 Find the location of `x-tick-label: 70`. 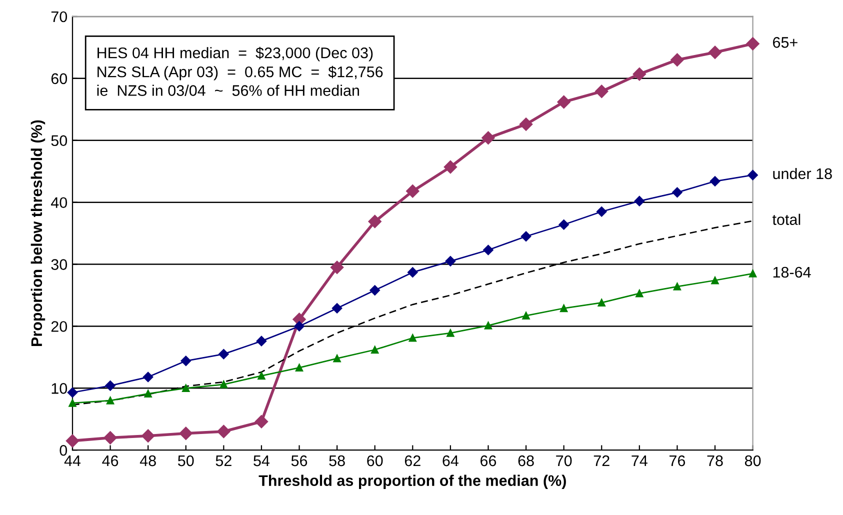

x-tick-label: 70 is located at coordinates (564, 460).